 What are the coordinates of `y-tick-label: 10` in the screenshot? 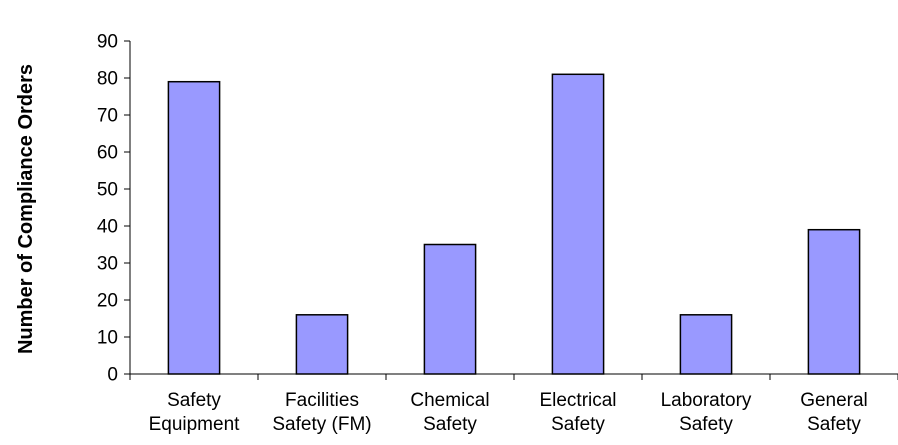 It's located at (107, 338).